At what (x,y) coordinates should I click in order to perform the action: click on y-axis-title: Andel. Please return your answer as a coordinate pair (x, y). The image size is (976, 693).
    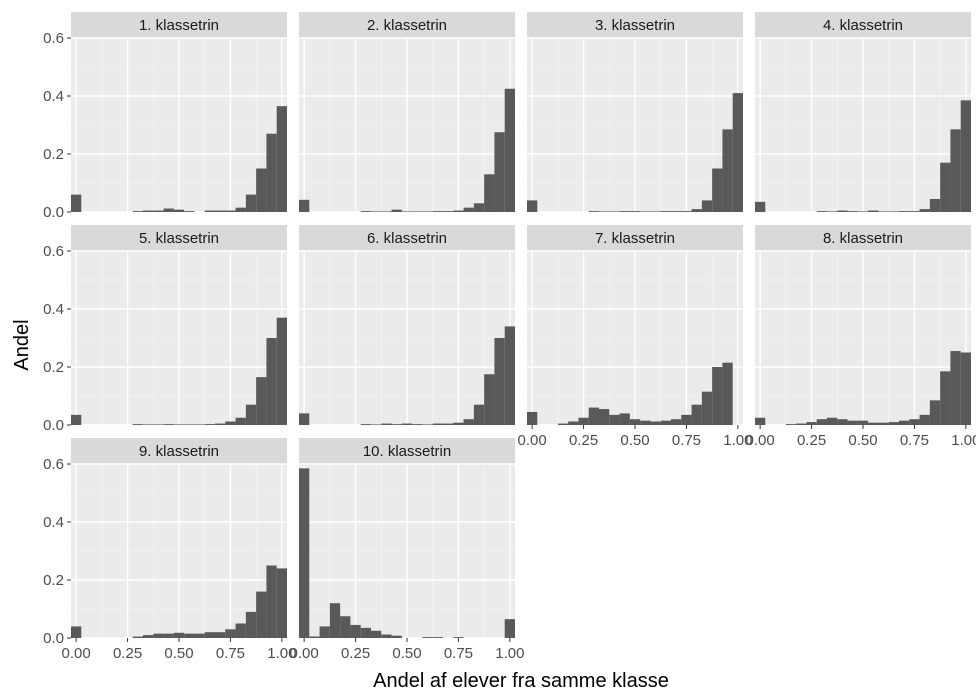
    Looking at the image, I should click on (22, 344).